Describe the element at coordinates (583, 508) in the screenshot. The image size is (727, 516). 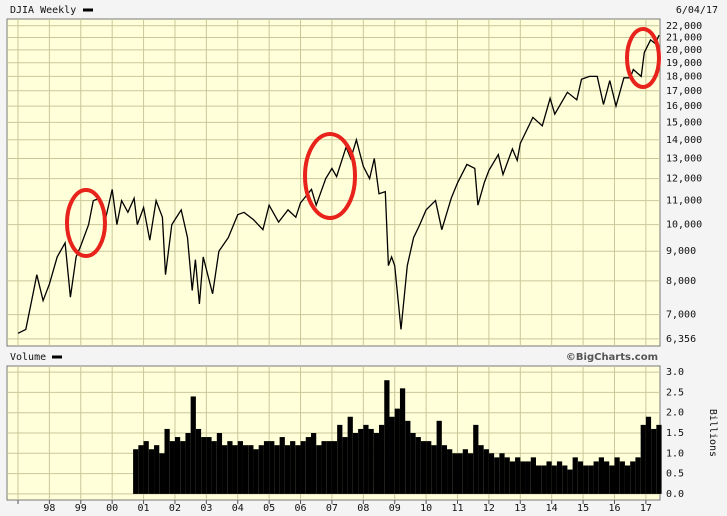
I see `x-tick-label: 15` at that location.